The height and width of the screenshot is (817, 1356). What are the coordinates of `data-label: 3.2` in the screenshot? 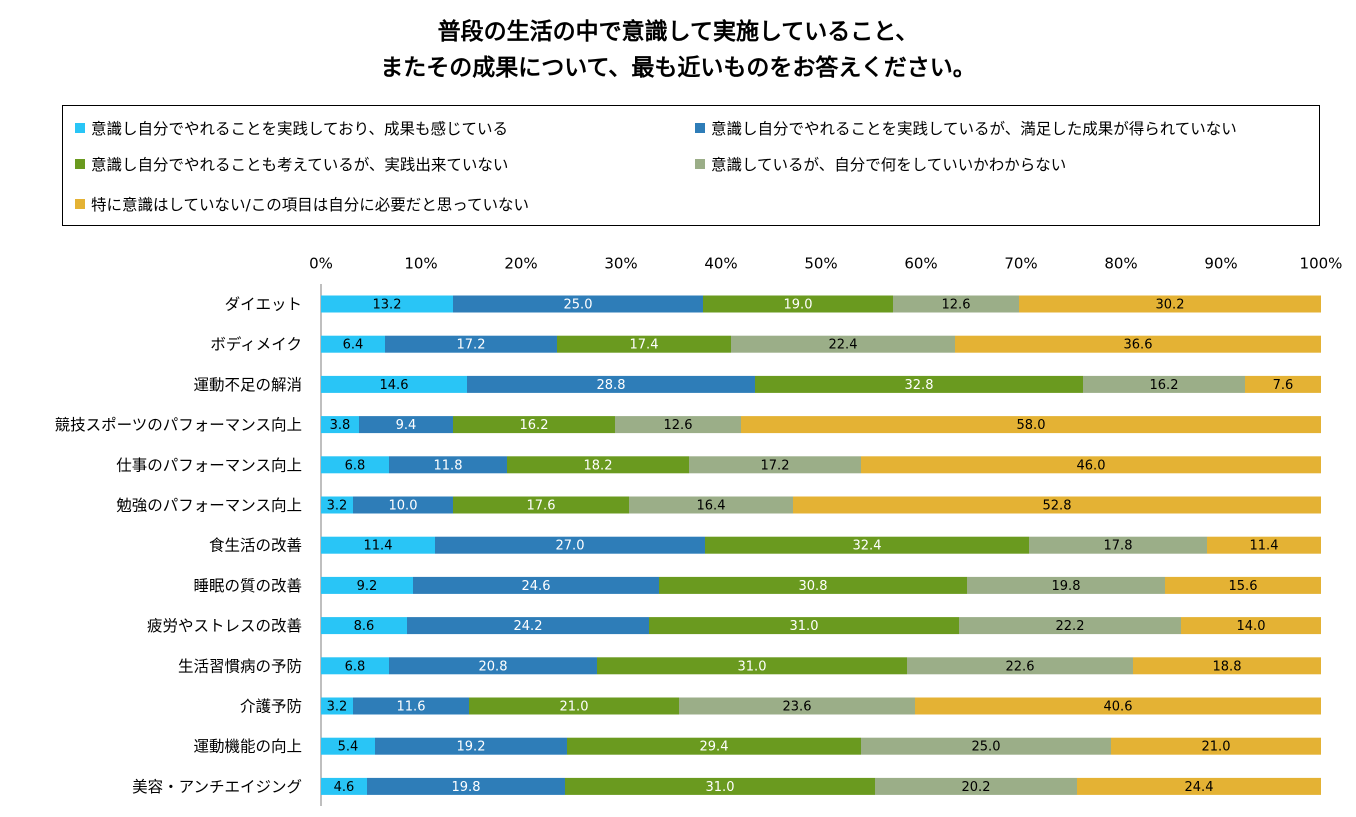 It's located at (337, 707).